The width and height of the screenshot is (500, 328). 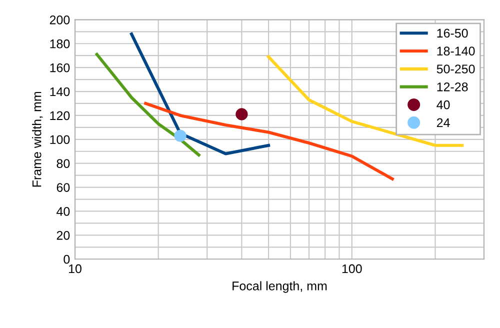 I want to click on x-tick-label: 10, so click(x=75, y=269).